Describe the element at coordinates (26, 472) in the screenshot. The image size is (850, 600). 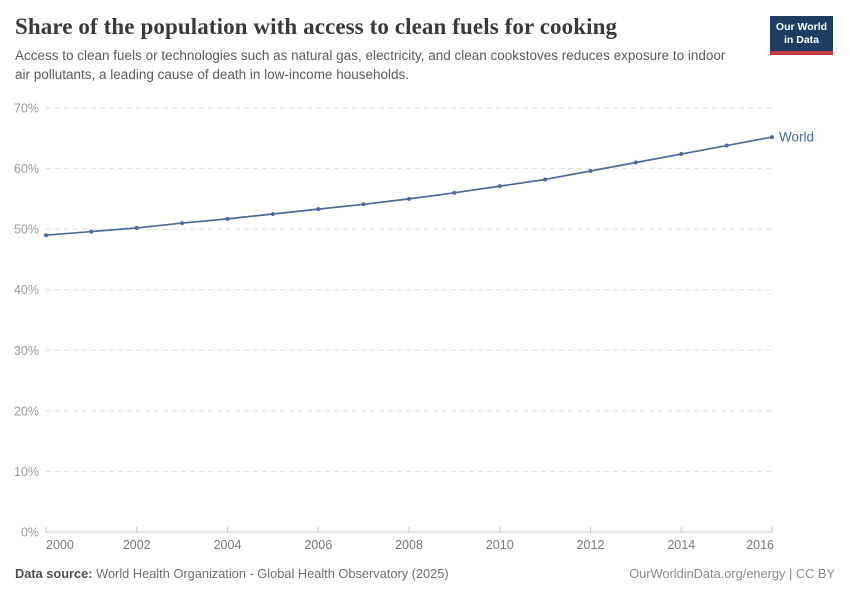
I see `y-tick-label: 10%` at that location.